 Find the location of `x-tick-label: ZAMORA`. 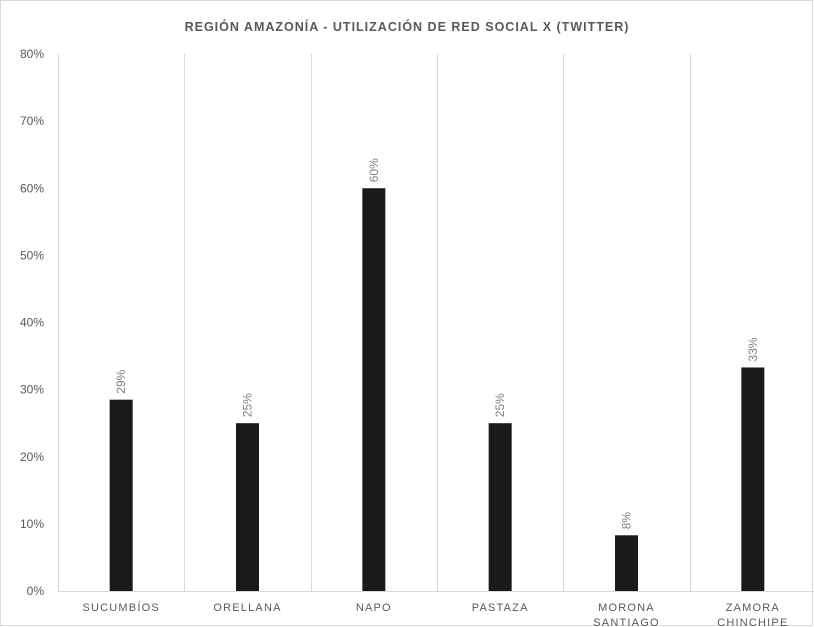

x-tick-label: ZAMORA is located at coordinates (753, 608).